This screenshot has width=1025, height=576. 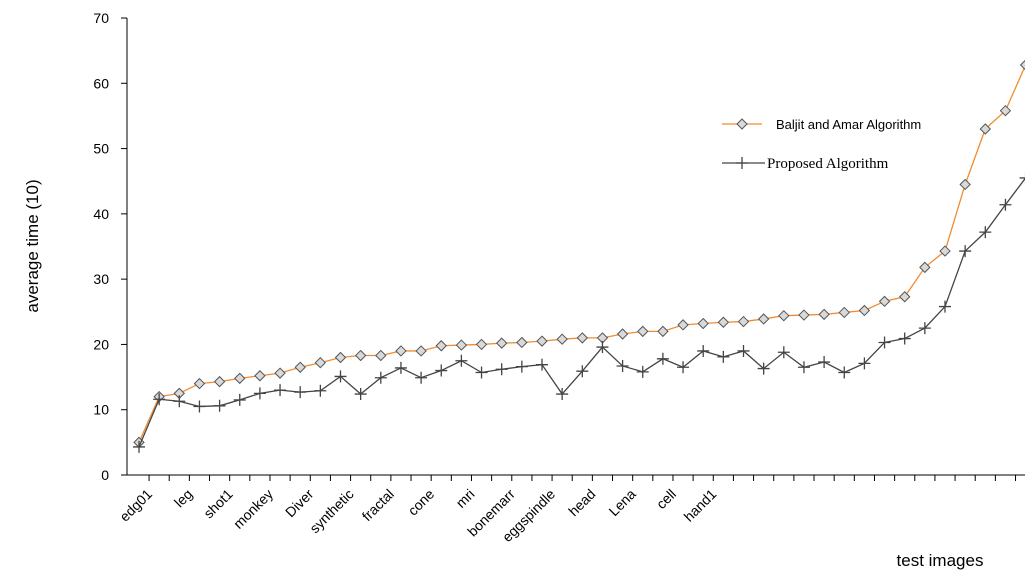 I want to click on y-axis-title: average time (10), so click(x=32, y=245).